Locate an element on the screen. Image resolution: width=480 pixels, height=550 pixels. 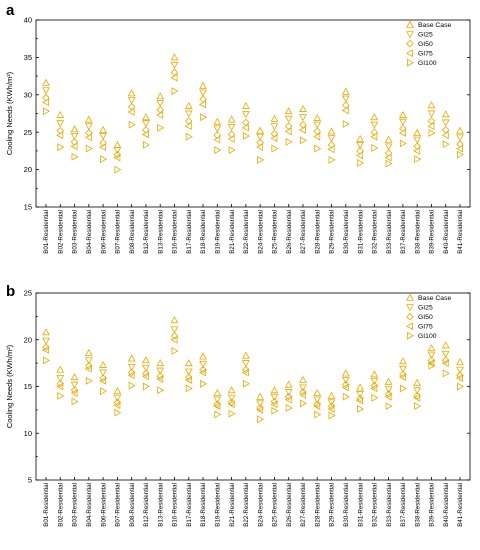
legend-entry: GI75 is located at coordinates (425, 327).